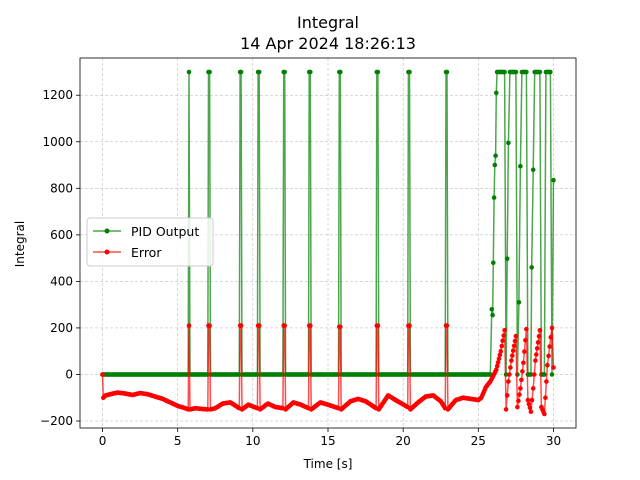 This screenshot has width=640, height=480. I want to click on chart-subtitle: 14 Apr 2024 18:26:13, so click(328, 43).